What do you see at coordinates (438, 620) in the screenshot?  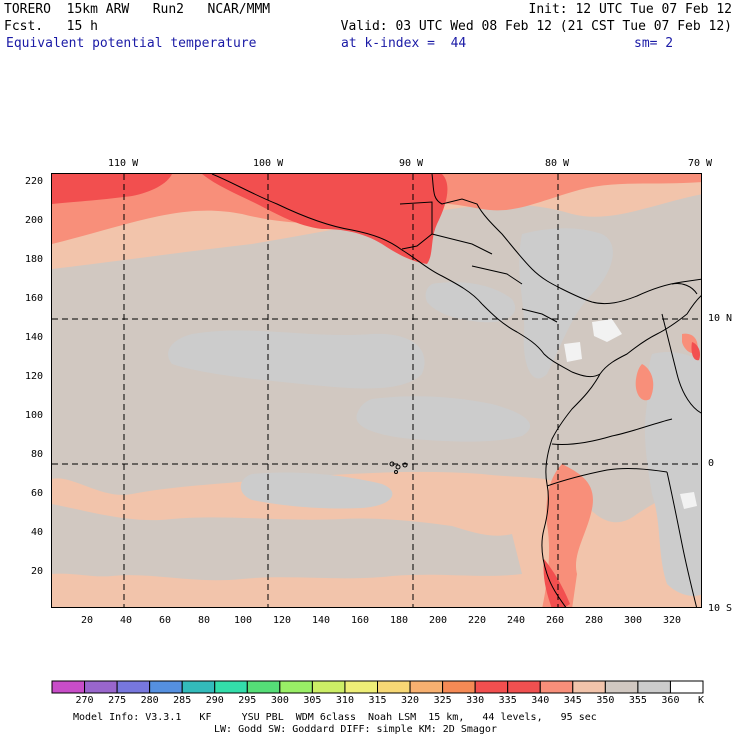 I see `x-tick-200: 200` at bounding box center [438, 620].